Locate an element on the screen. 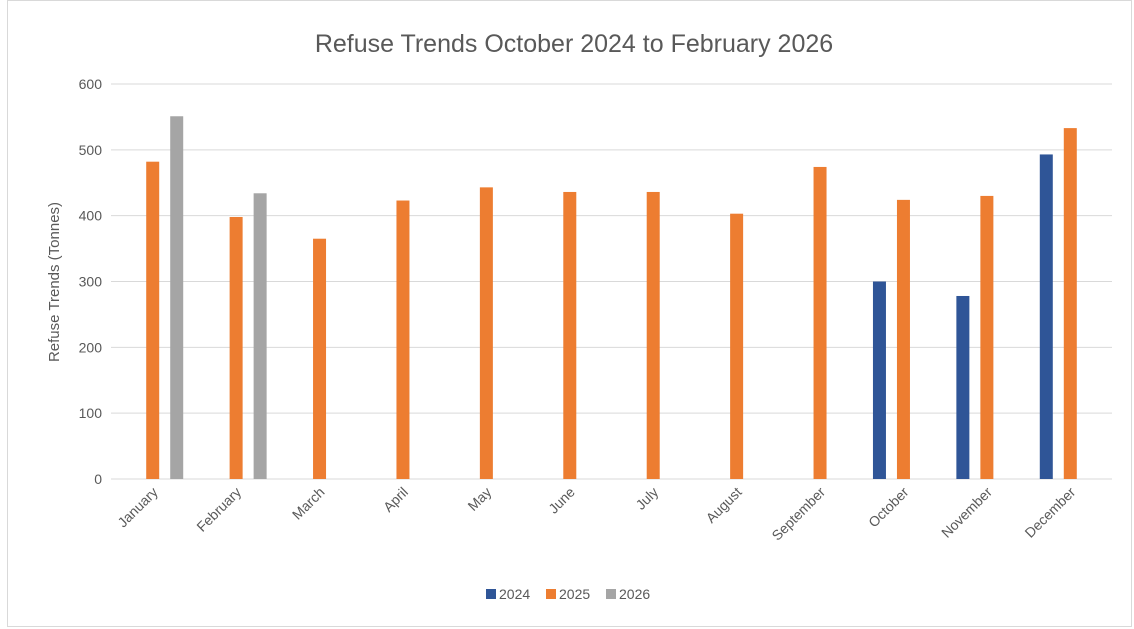 This screenshot has width=1134, height=629. legend-label-2026: 2026 is located at coordinates (634, 594).